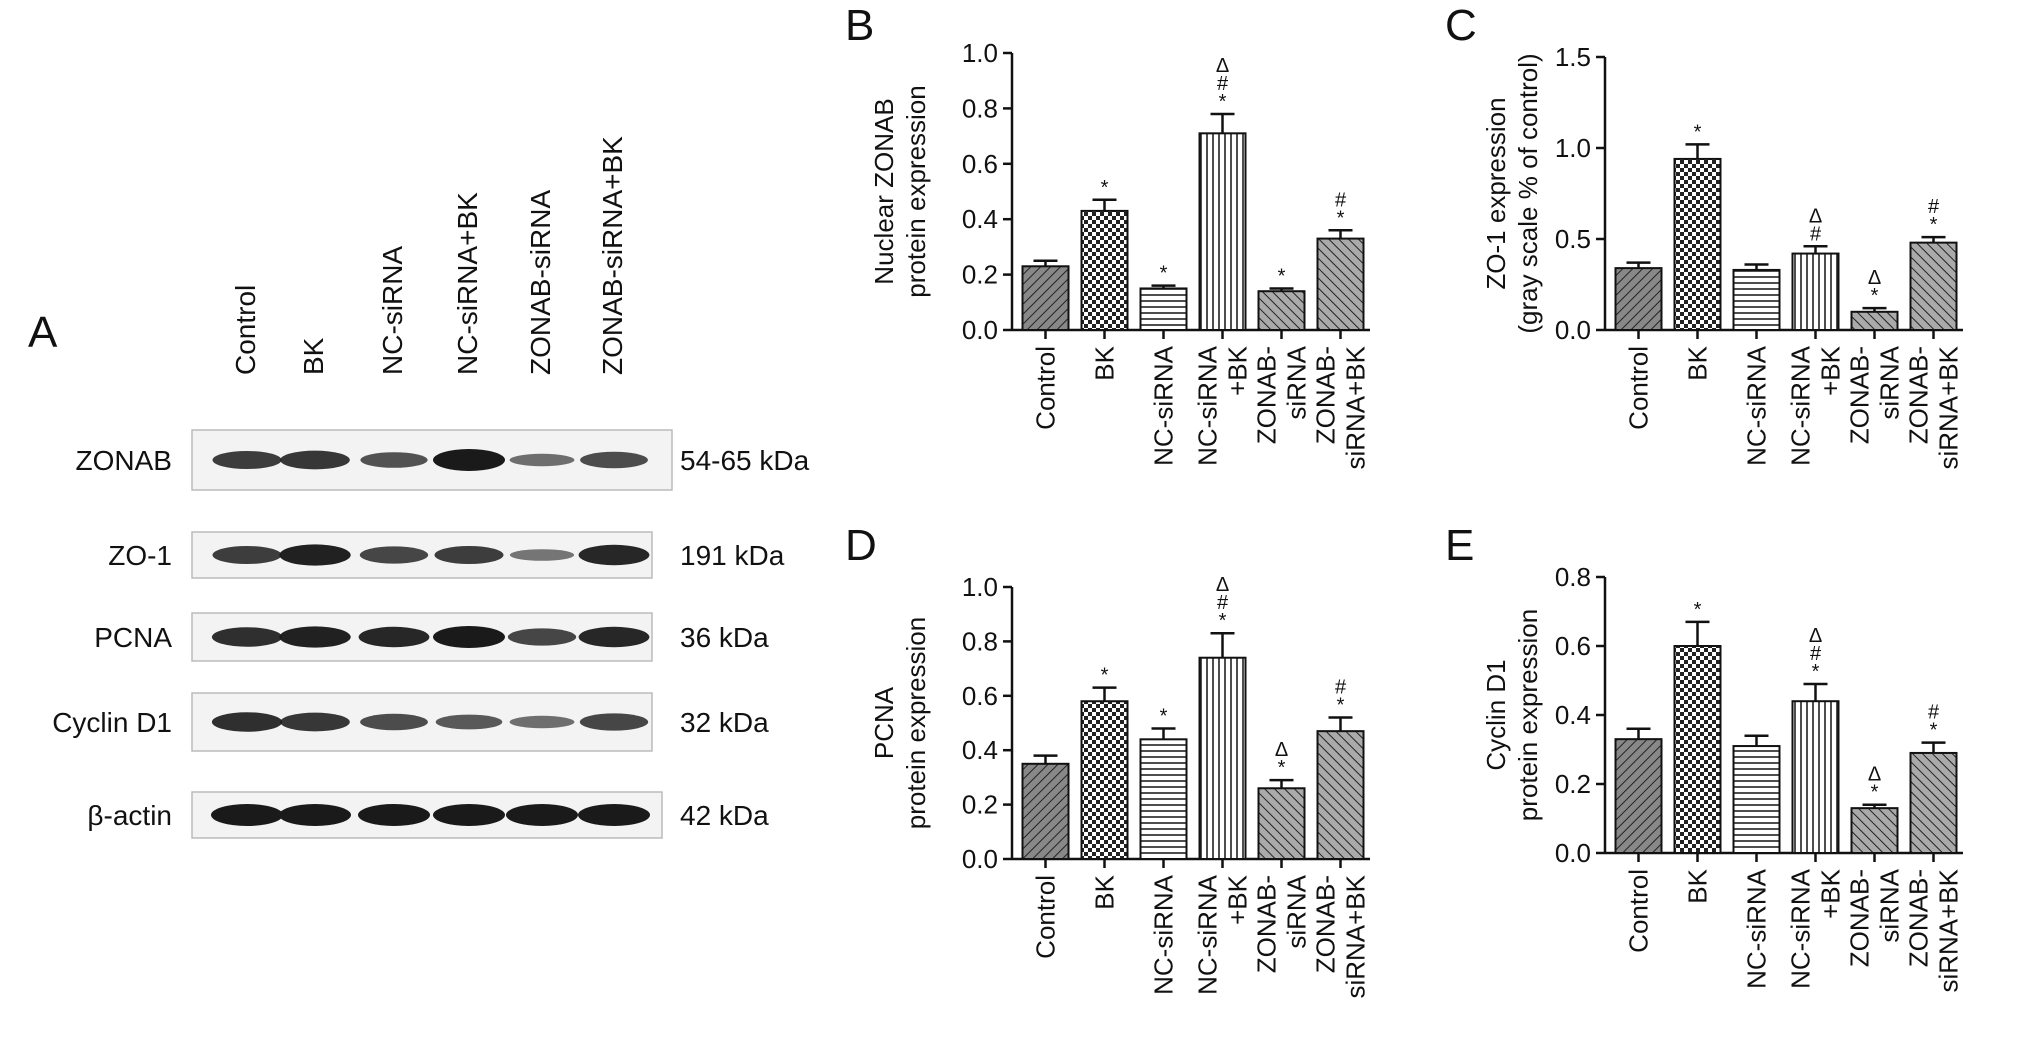 The image size is (2032, 1057). I want to click on y-axis-label: Cyclin D1 protein expression, so click(1512, 715).